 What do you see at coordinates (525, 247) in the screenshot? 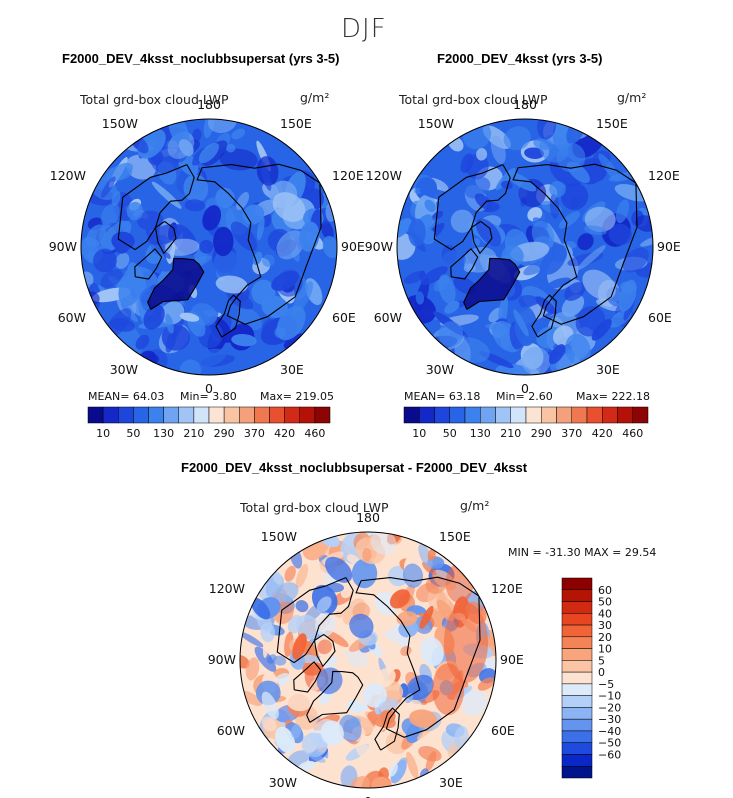
I see `map-boundary` at bounding box center [525, 247].